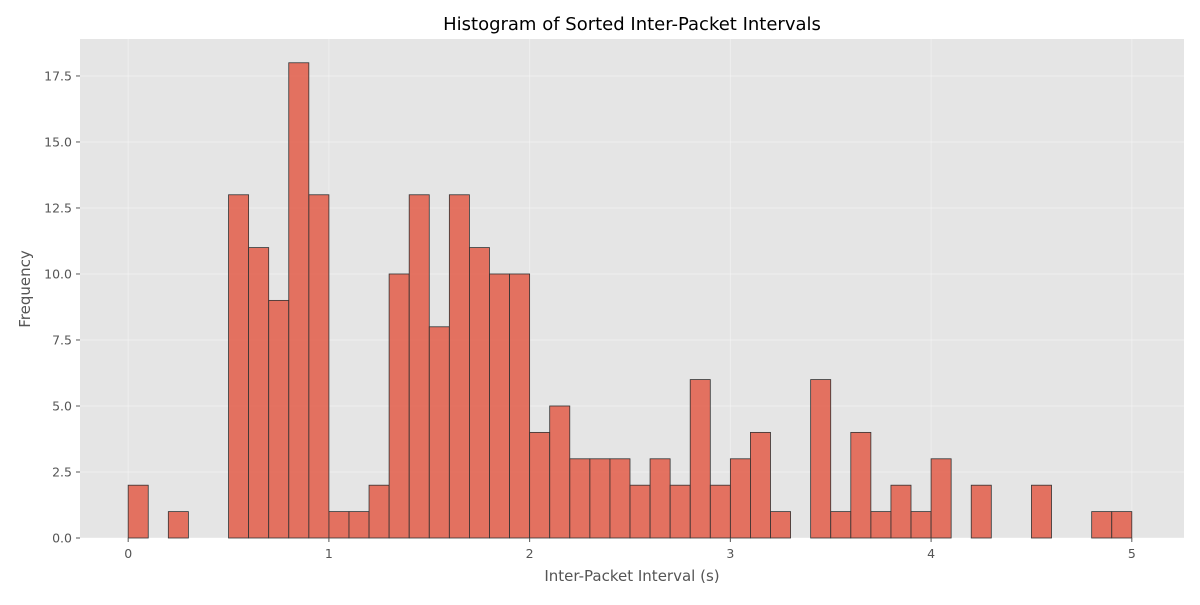 The width and height of the screenshot is (1200, 605). What do you see at coordinates (730, 553) in the screenshot?
I see `x-tick-label: 3` at bounding box center [730, 553].